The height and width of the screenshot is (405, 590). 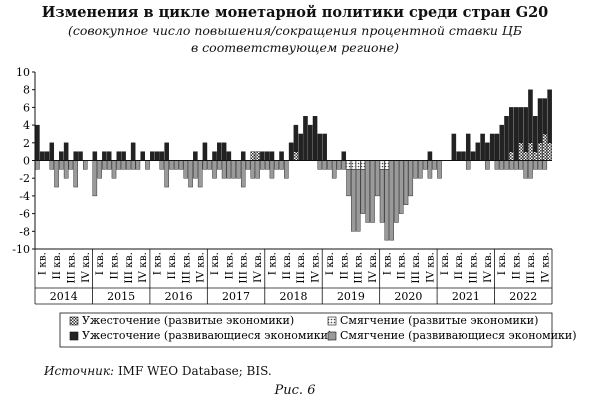 I want to click on bar-s0-m107, so click(x=549, y=151).